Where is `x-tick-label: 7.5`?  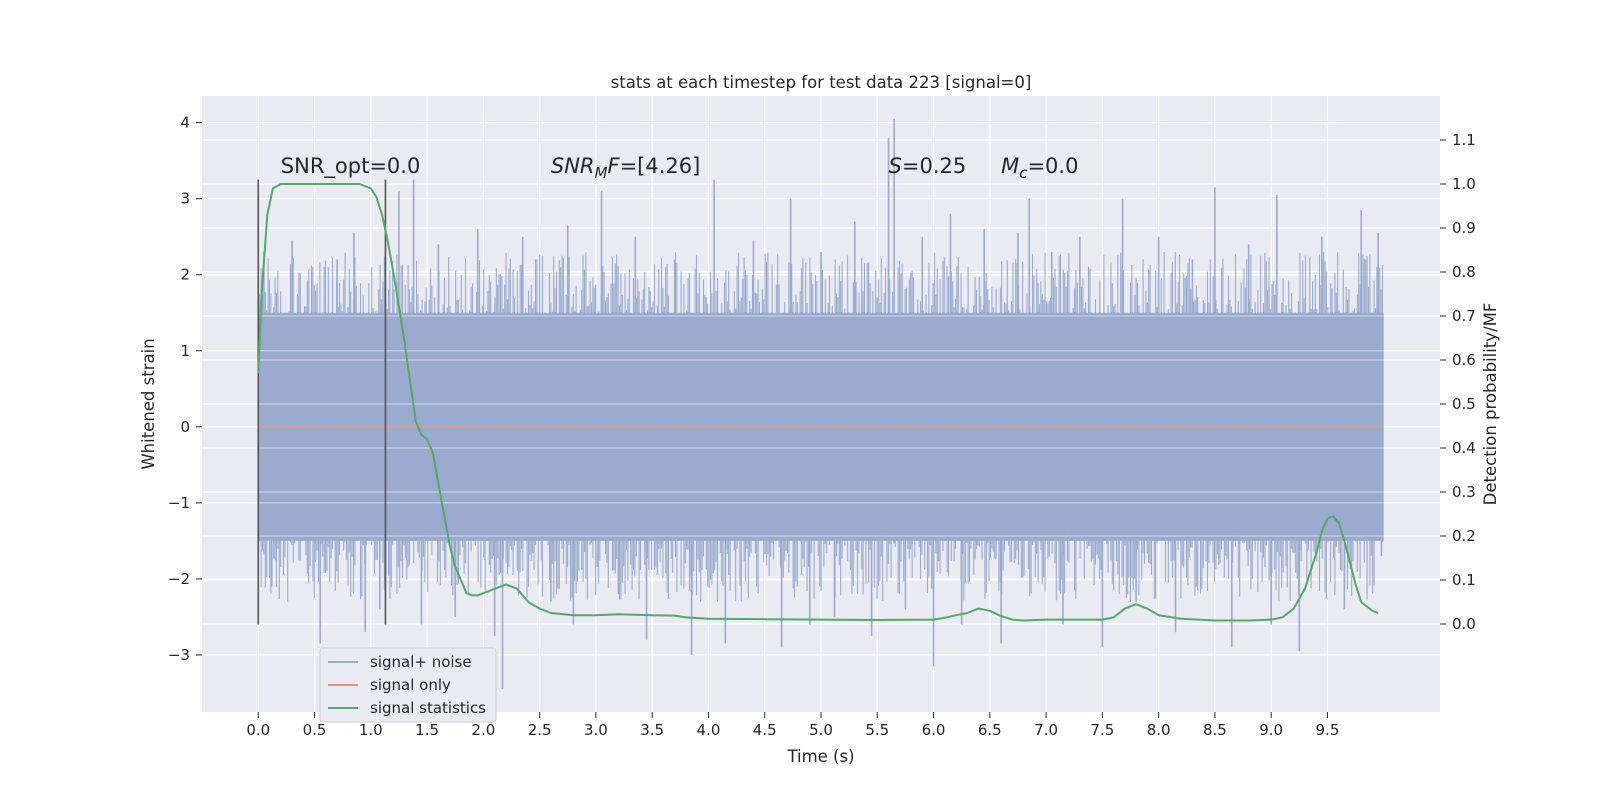
x-tick-label: 7.5 is located at coordinates (1102, 730).